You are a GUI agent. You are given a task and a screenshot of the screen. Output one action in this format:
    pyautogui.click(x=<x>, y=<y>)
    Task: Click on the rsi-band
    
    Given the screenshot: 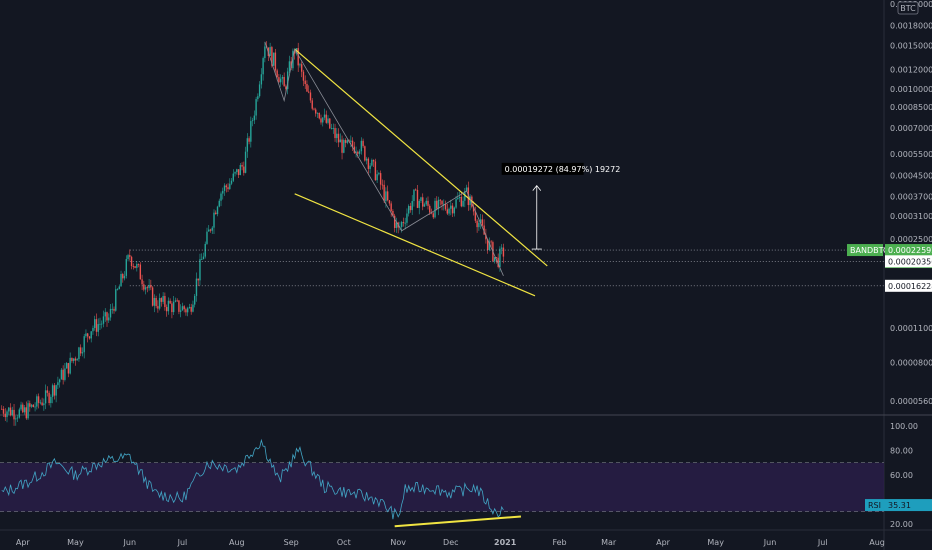 What is the action you would take?
    pyautogui.click(x=442, y=487)
    